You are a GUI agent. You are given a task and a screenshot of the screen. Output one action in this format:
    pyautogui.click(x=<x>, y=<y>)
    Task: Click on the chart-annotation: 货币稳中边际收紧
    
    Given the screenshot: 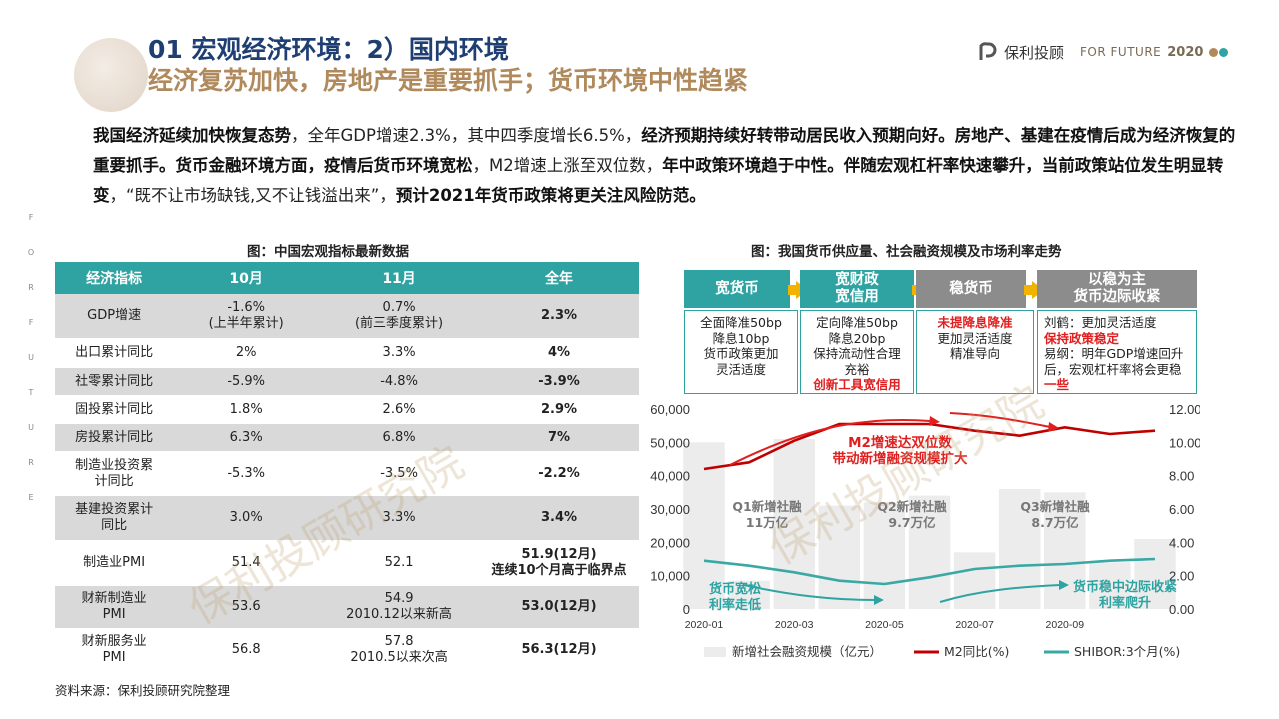 What is the action you would take?
    pyautogui.click(x=1125, y=587)
    